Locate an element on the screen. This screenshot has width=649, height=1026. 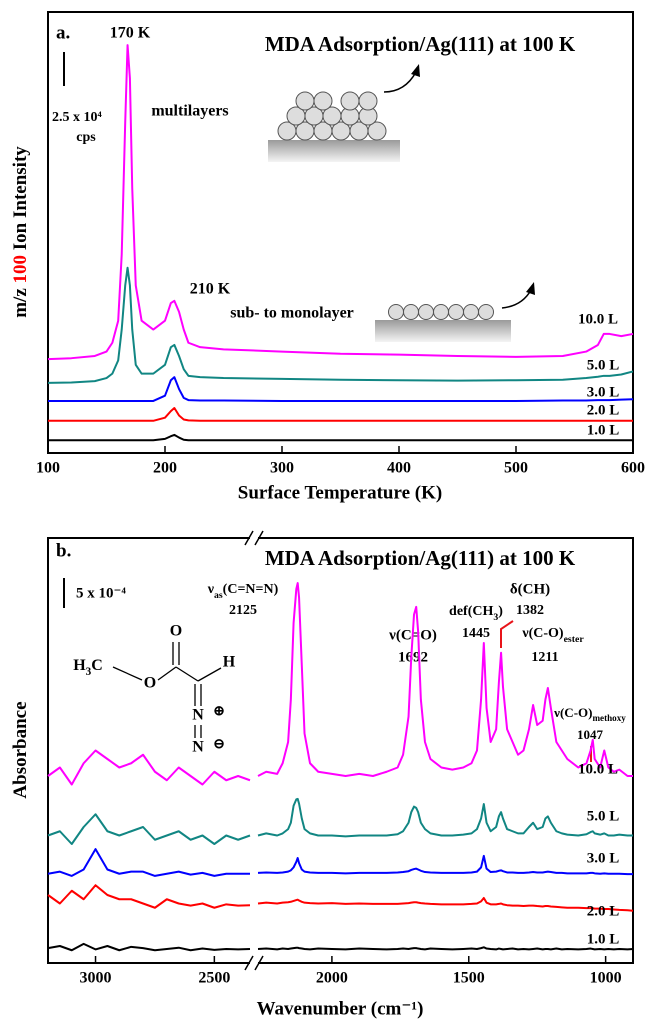
label-part: C is located at coordinates (97, 665).